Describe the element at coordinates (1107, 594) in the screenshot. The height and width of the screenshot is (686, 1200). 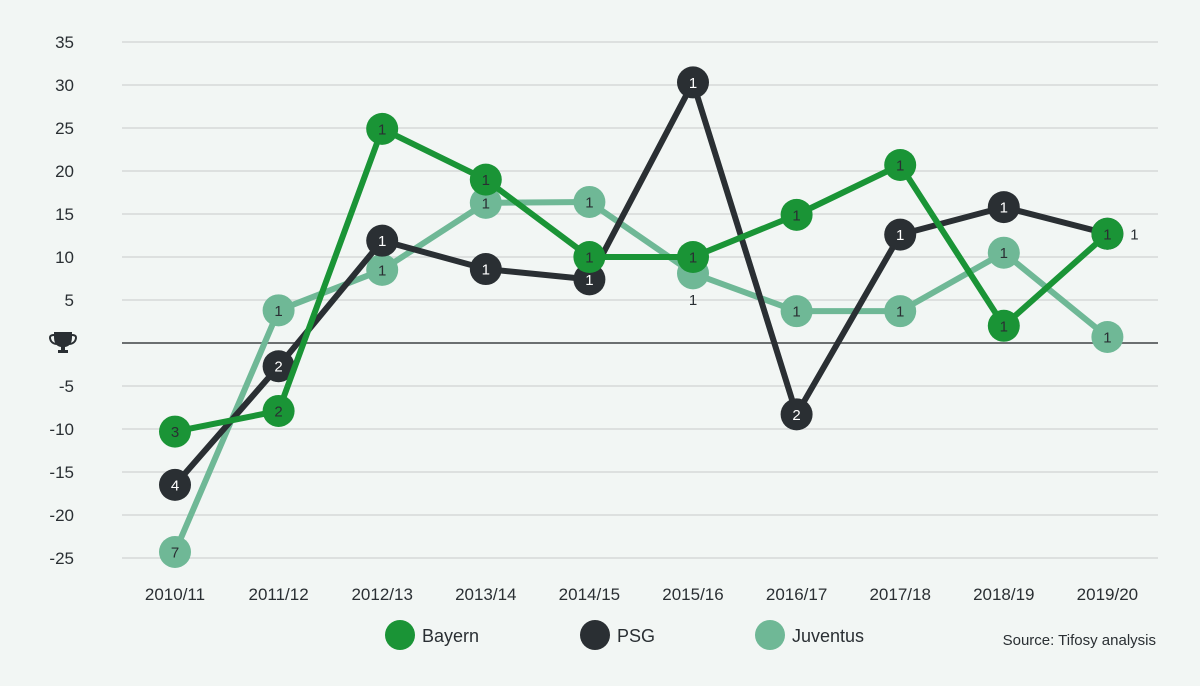
I see `x-tick-label: 2019/20` at that location.